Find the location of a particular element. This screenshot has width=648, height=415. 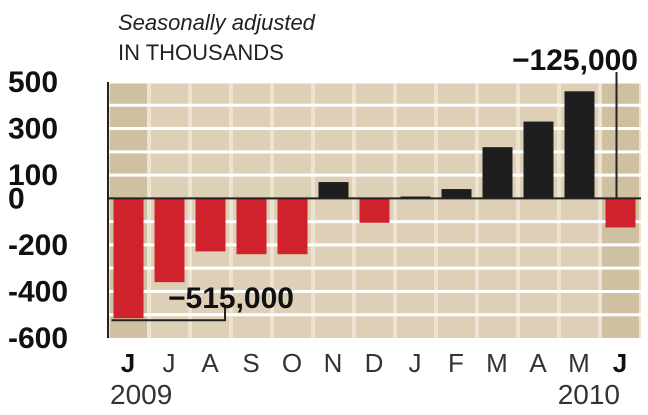

x-tick-label: S is located at coordinates (251, 363).